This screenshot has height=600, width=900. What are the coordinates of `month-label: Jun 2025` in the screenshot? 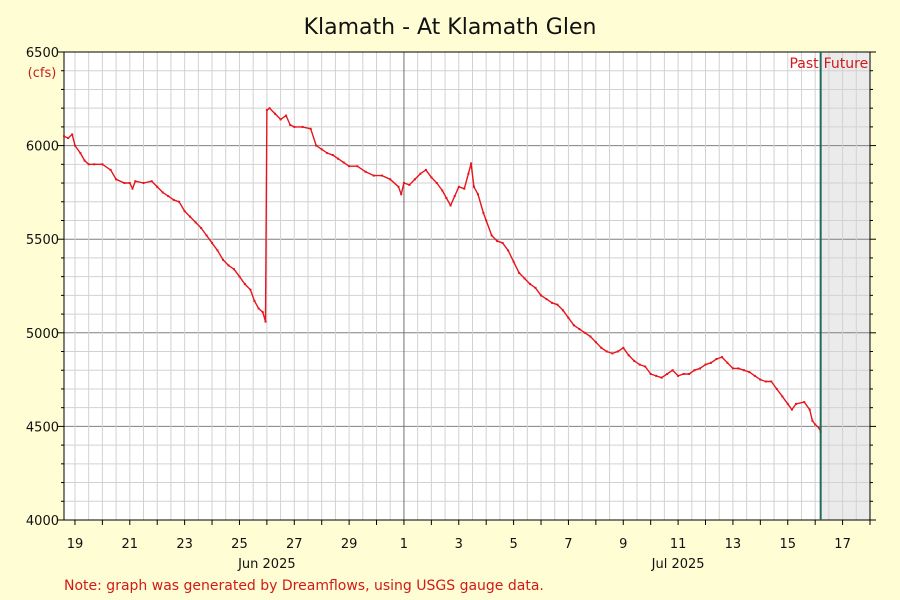 It's located at (266, 564).